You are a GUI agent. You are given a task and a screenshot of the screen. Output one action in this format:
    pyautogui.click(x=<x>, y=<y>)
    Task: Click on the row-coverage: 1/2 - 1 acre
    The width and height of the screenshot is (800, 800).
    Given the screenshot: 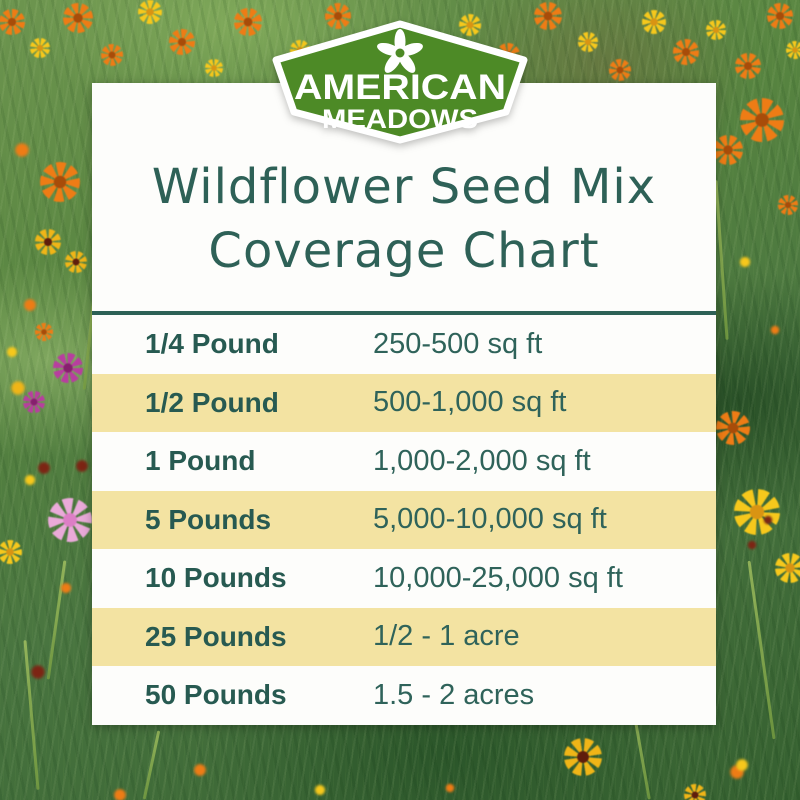 What is the action you would take?
    pyautogui.click(x=446, y=636)
    